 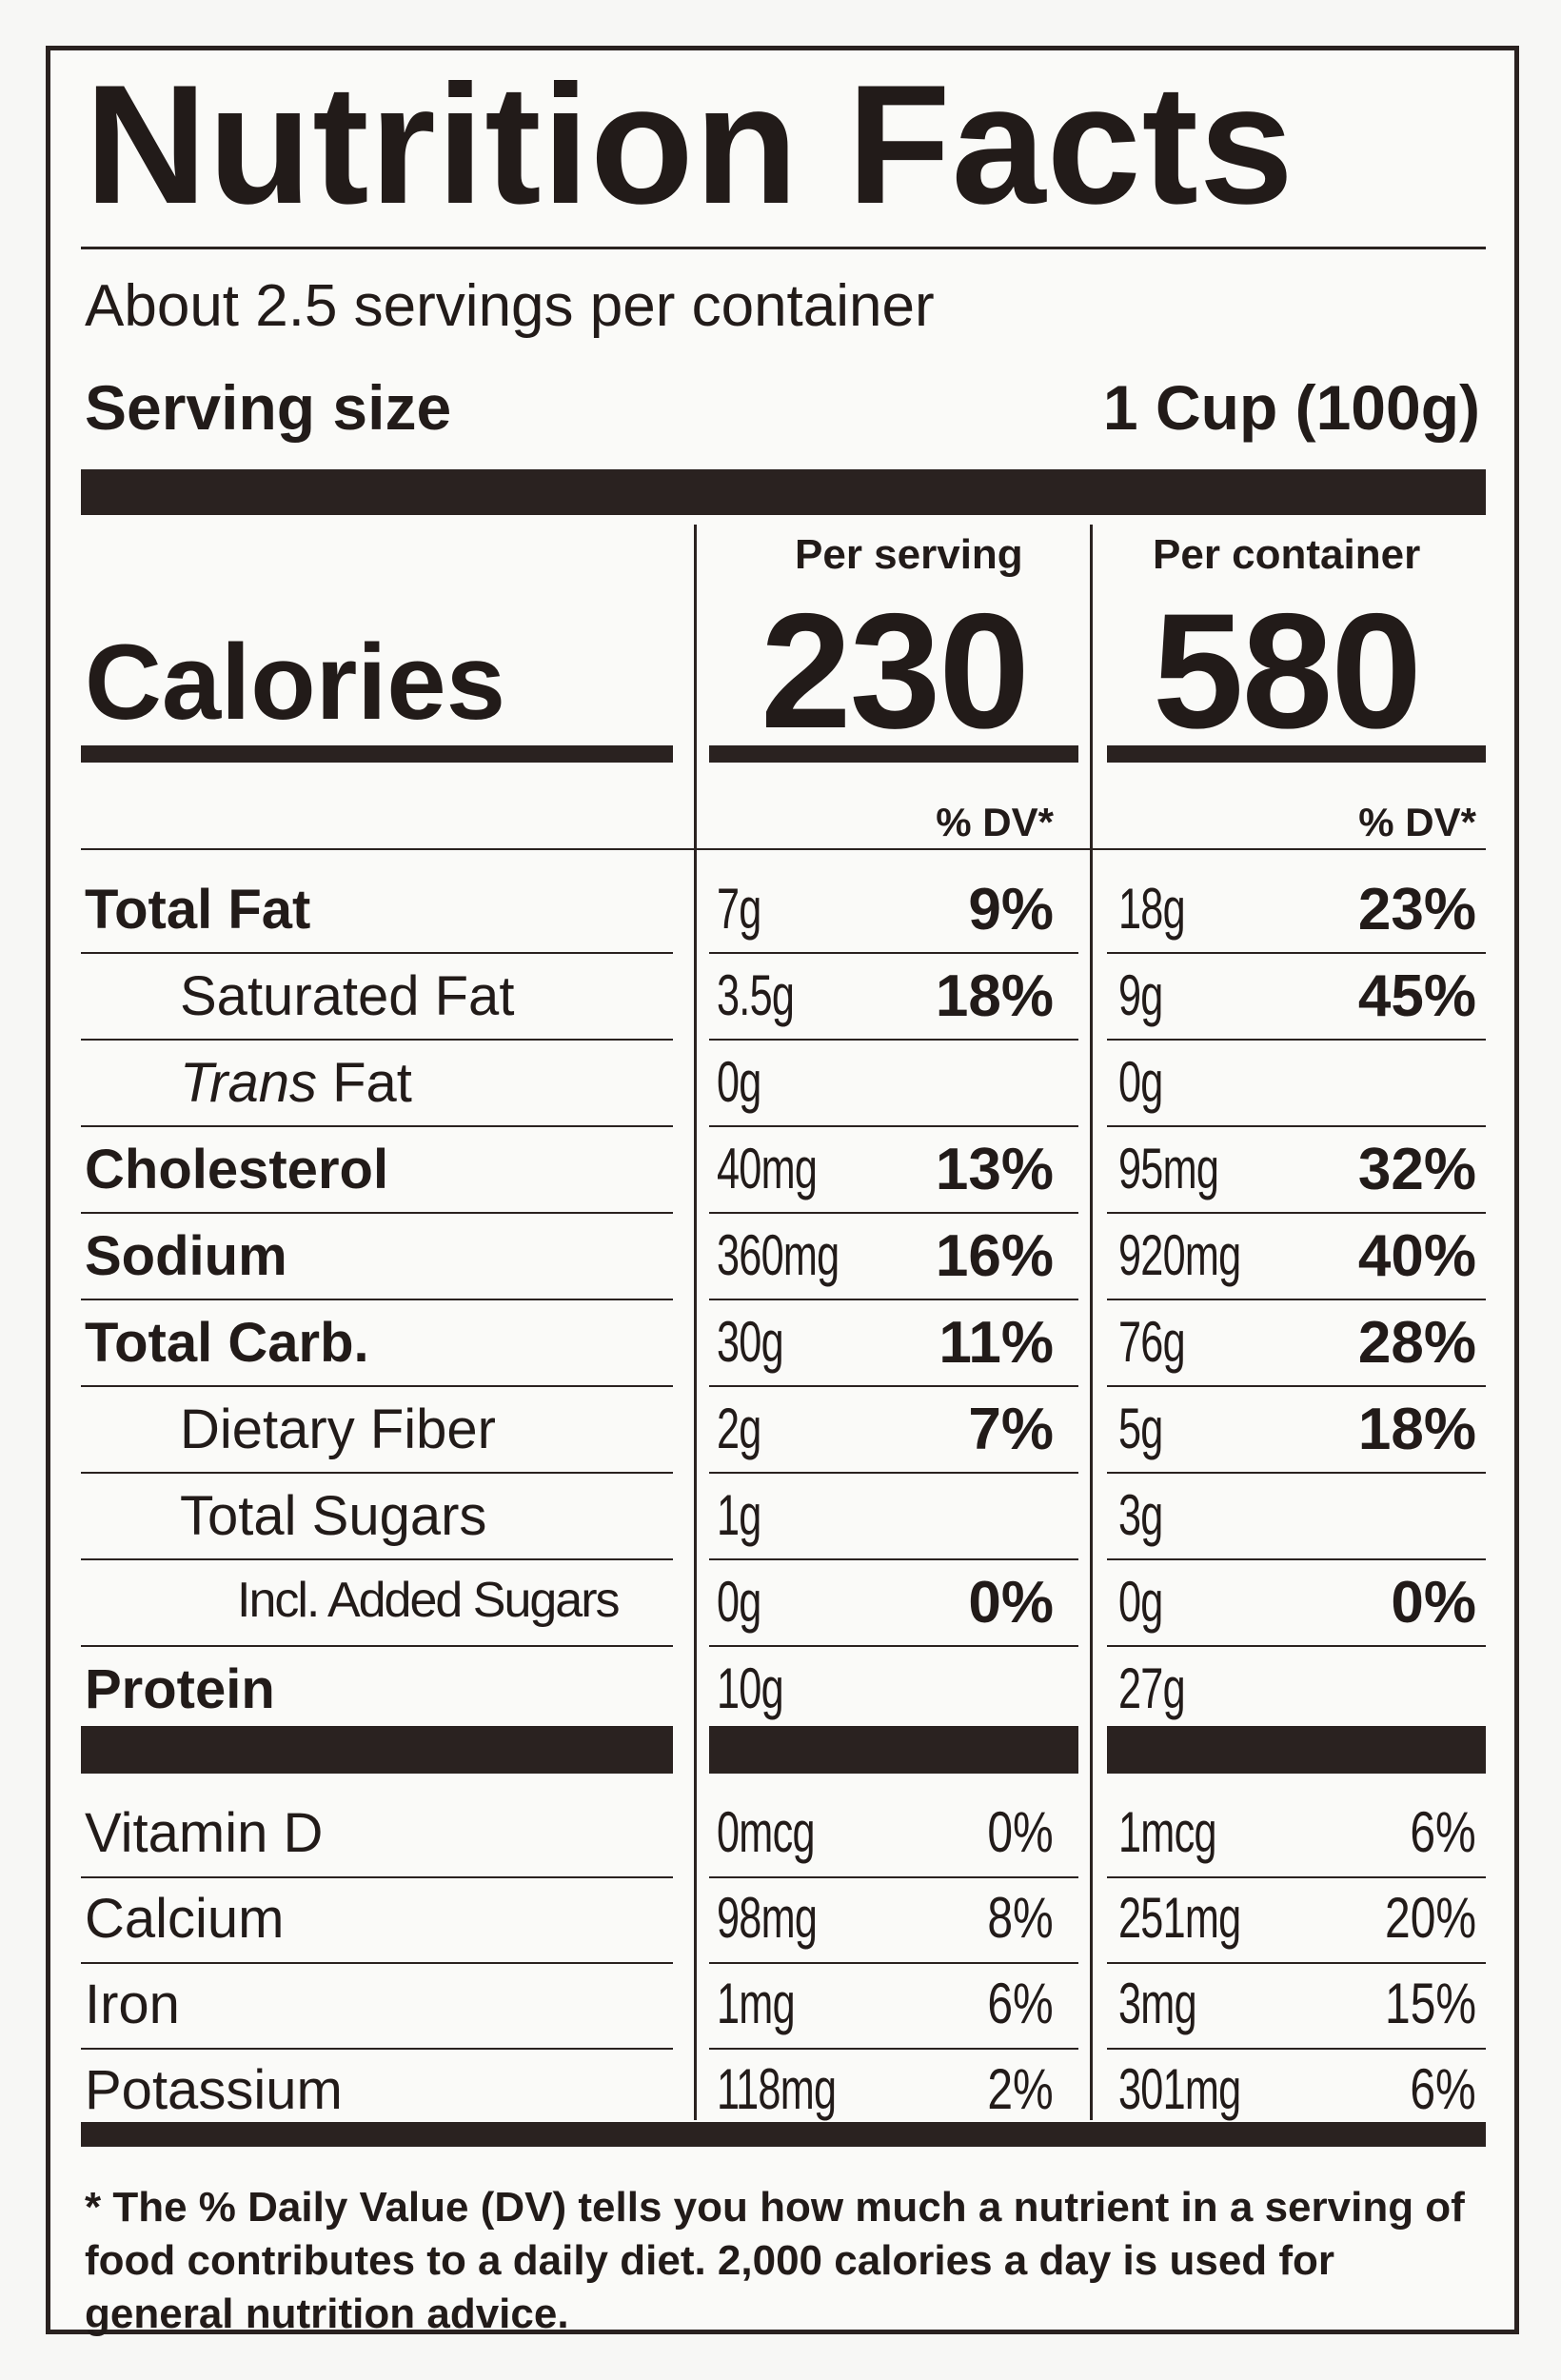 I want to click on vitamin-serving-amount: 98mg, so click(x=767, y=1918).